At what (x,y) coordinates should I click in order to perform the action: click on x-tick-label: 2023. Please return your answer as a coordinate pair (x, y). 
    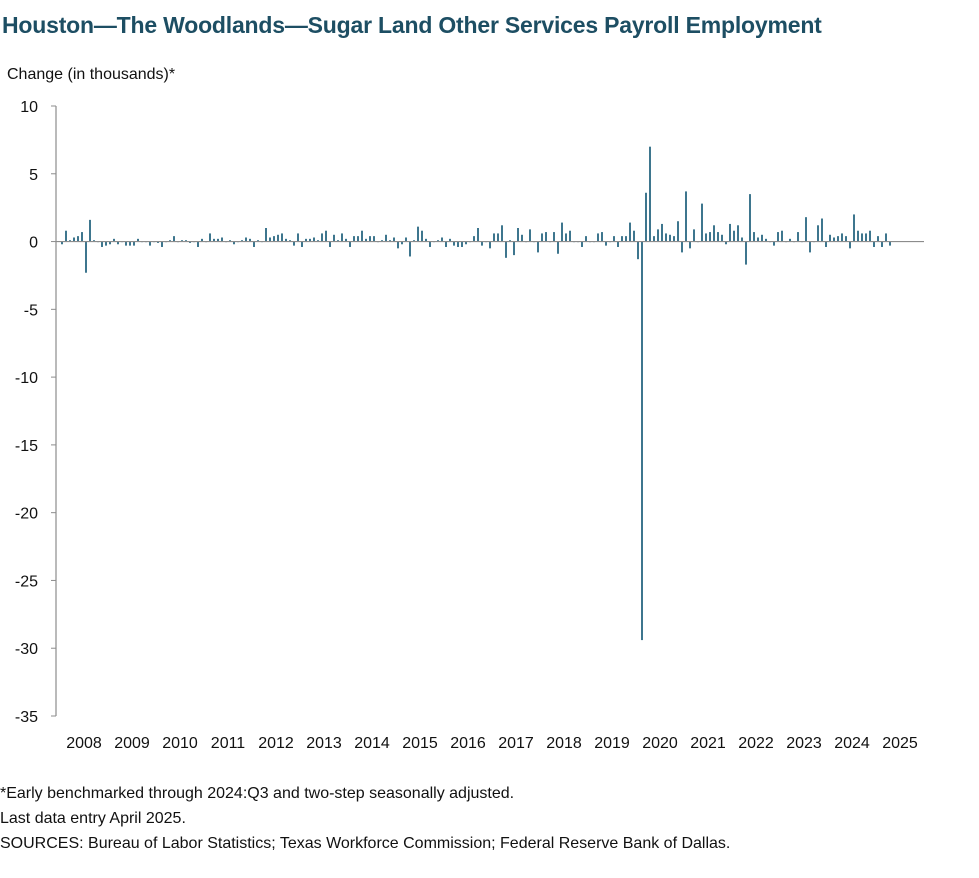
    Looking at the image, I should click on (804, 743).